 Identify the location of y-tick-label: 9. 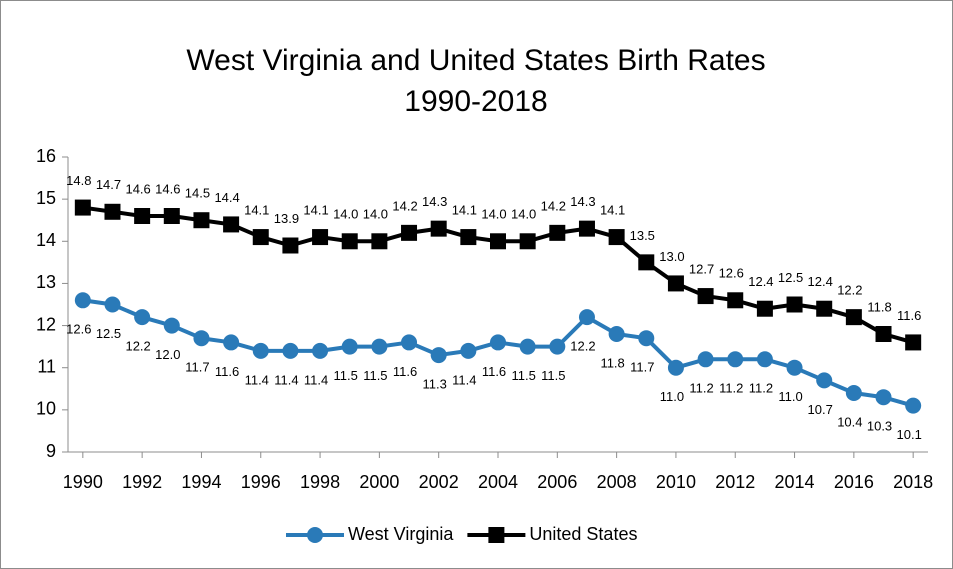
(51, 451).